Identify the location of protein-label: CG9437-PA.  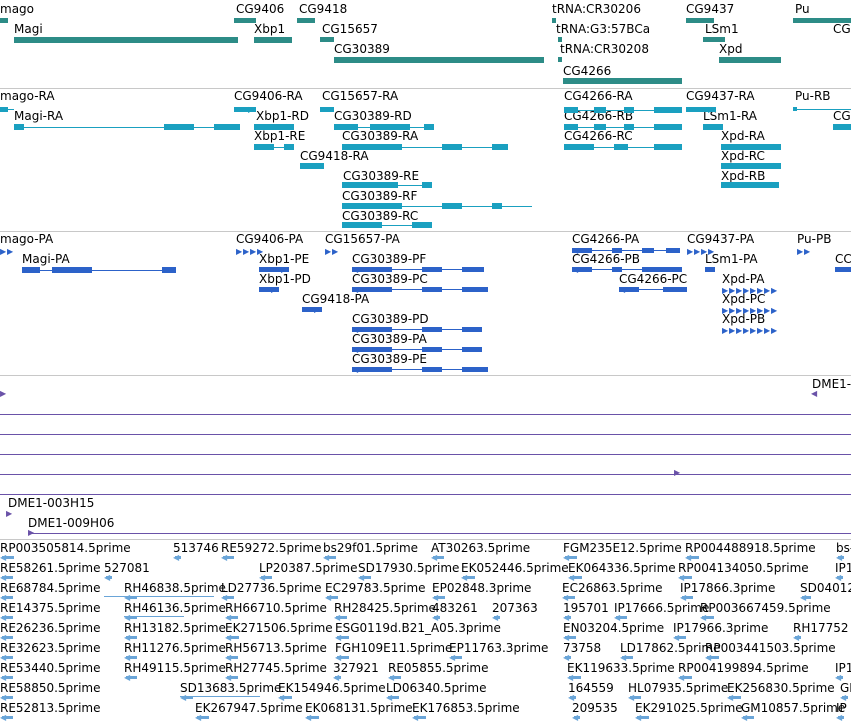
(721, 239).